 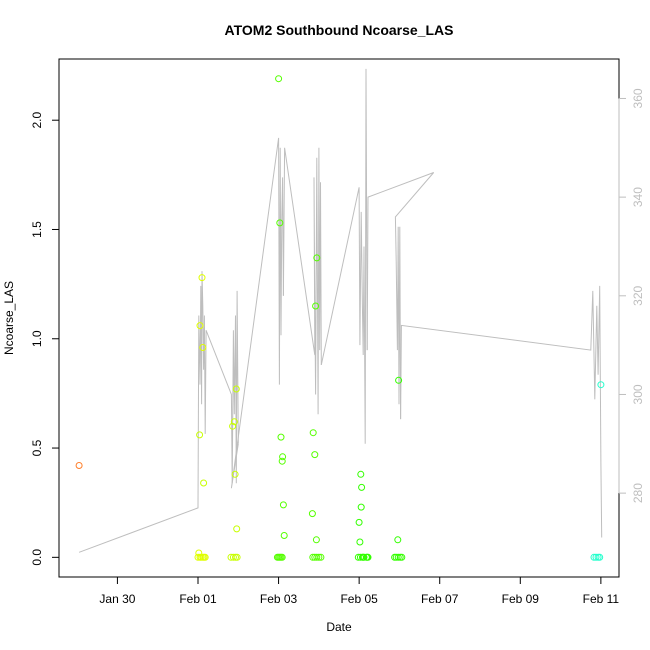 I want to click on y-tick-label: 1.5, so click(x=37, y=229).